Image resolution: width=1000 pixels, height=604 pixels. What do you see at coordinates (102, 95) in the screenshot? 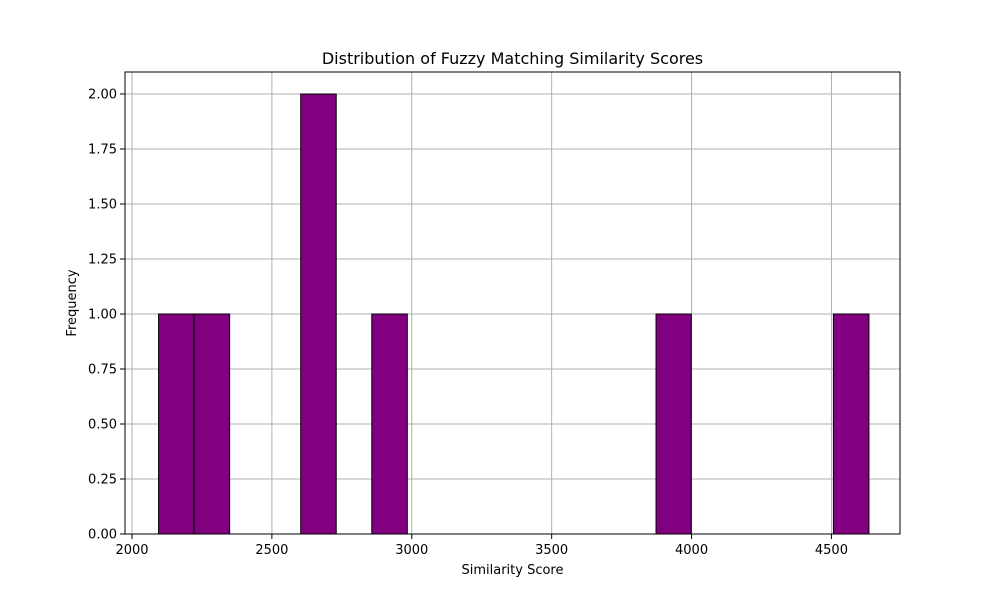
I see `y-tick-label: 2.00` at bounding box center [102, 95].